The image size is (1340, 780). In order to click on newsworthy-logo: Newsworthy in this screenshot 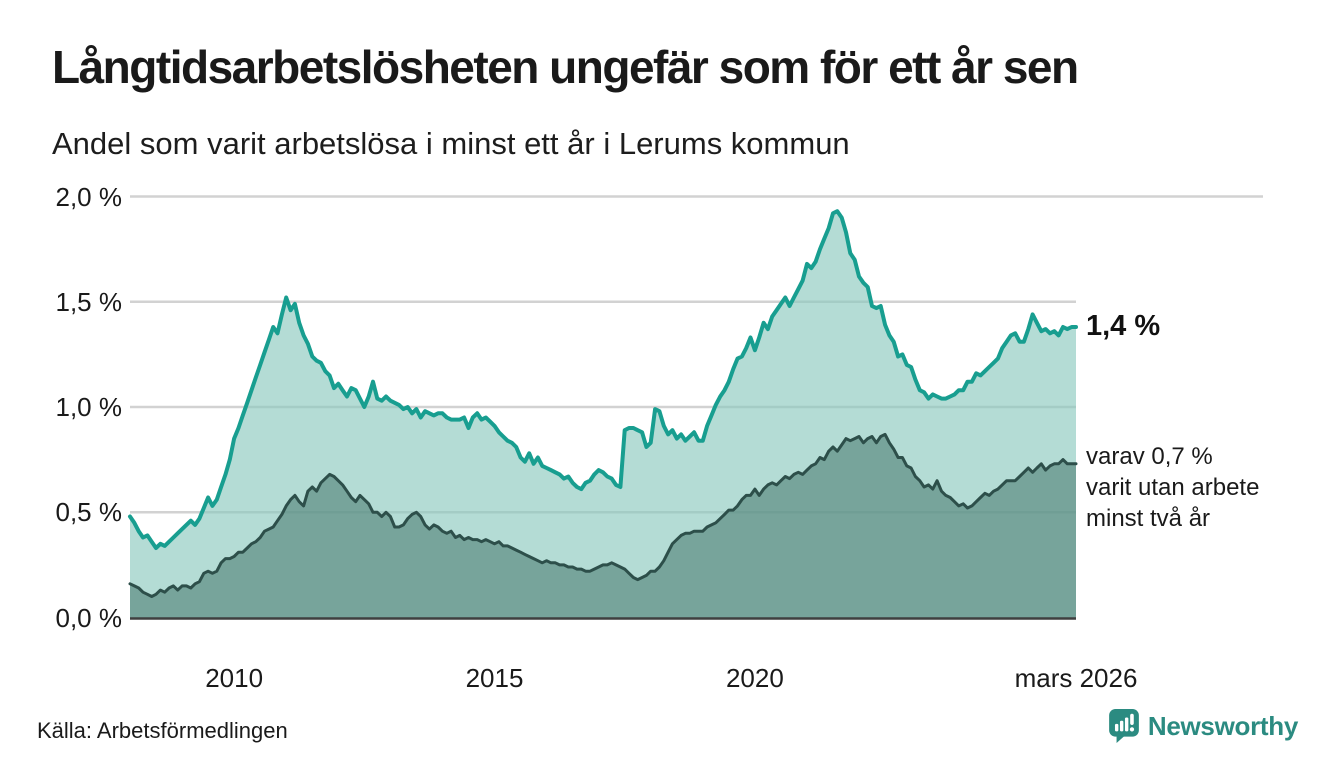, I will do `click(1203, 726)`.